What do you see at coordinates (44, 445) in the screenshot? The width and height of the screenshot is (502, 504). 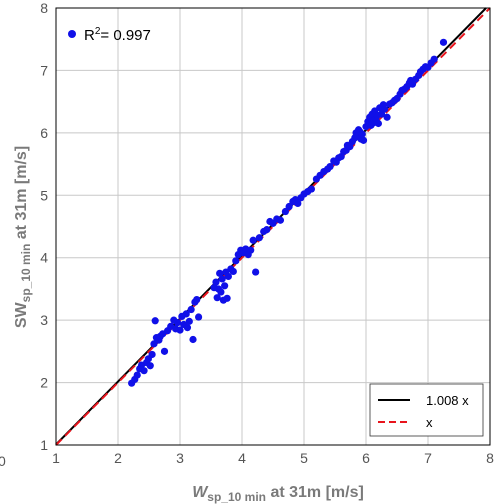 I see `y-tick-label: 1` at bounding box center [44, 445].